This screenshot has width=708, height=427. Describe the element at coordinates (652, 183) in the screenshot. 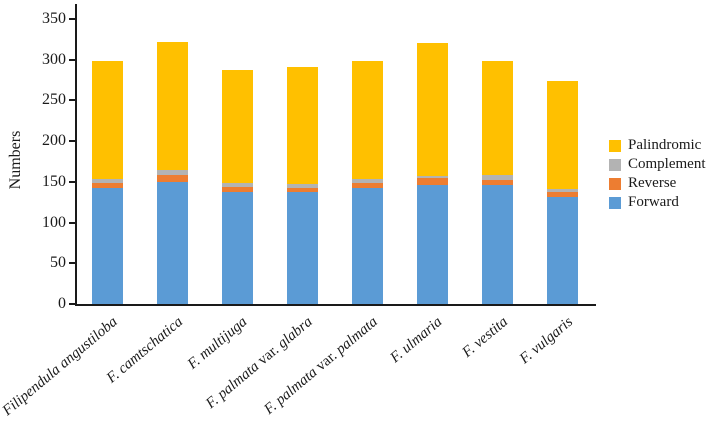

I see `legend-label: Reverse` at that location.